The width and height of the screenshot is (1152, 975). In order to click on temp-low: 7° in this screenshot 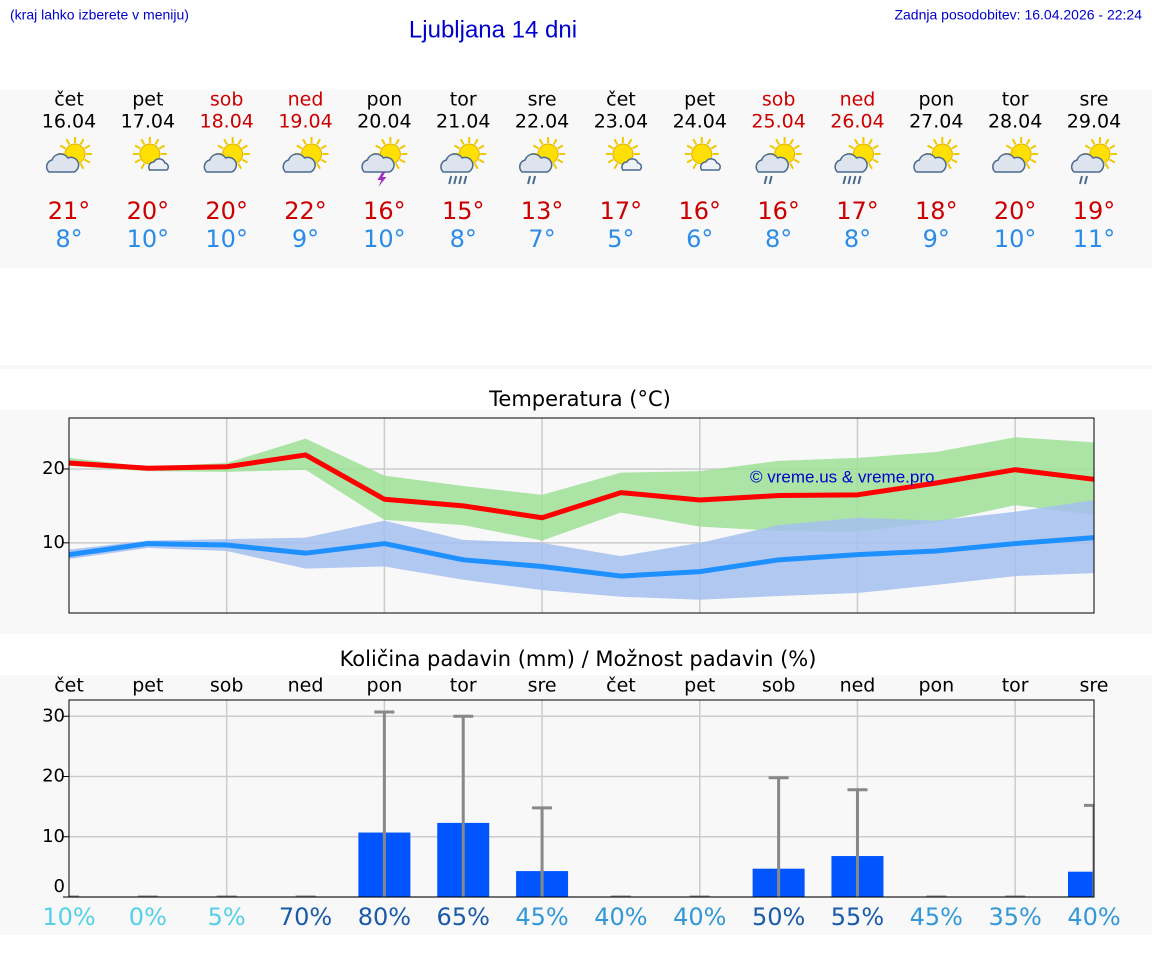, I will do `click(541, 239)`.